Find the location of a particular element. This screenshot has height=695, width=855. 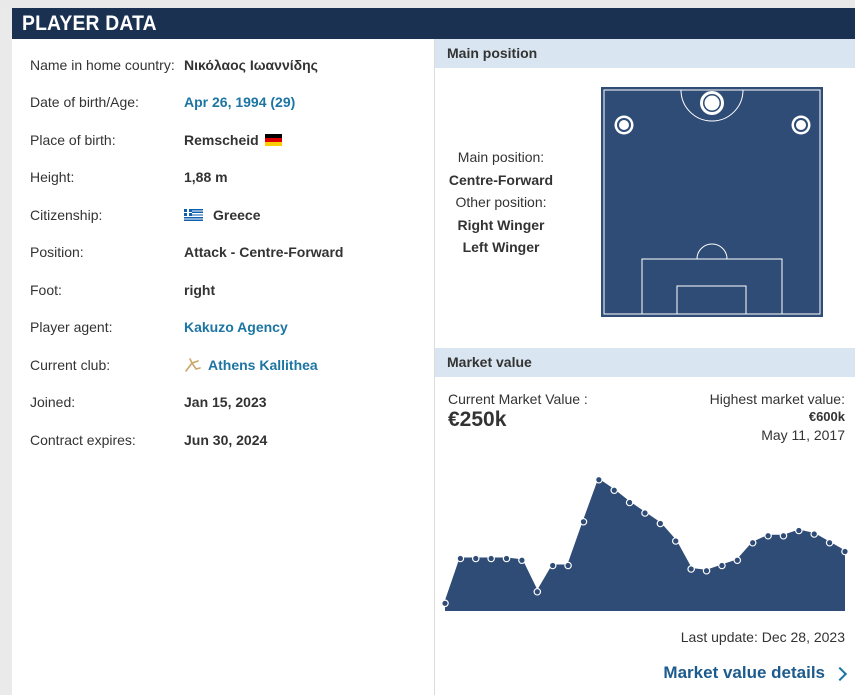

row-label: Foot: is located at coordinates (46, 290).